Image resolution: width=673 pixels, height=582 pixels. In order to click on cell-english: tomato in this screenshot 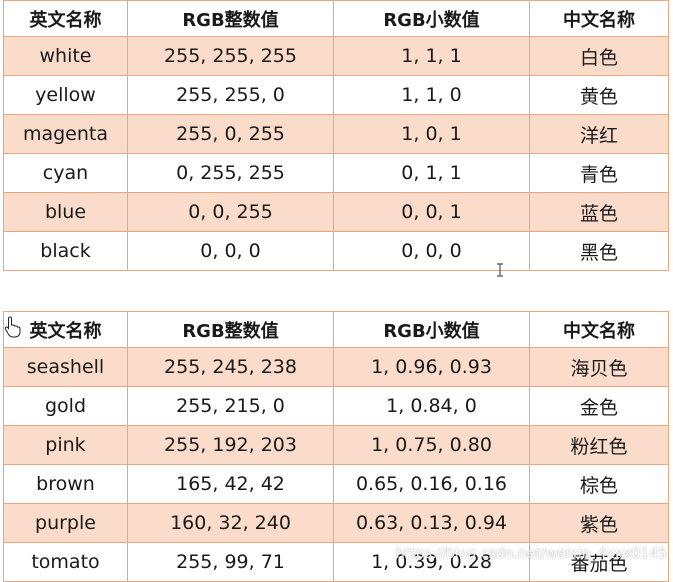, I will do `click(65, 562)`.